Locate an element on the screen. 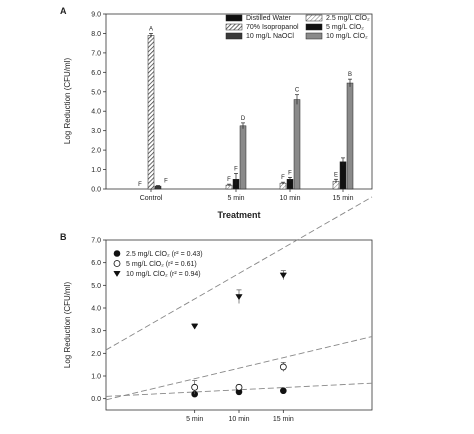 The image size is (474, 434). panel-a-x-tick-label: Control is located at coordinates (151, 198).